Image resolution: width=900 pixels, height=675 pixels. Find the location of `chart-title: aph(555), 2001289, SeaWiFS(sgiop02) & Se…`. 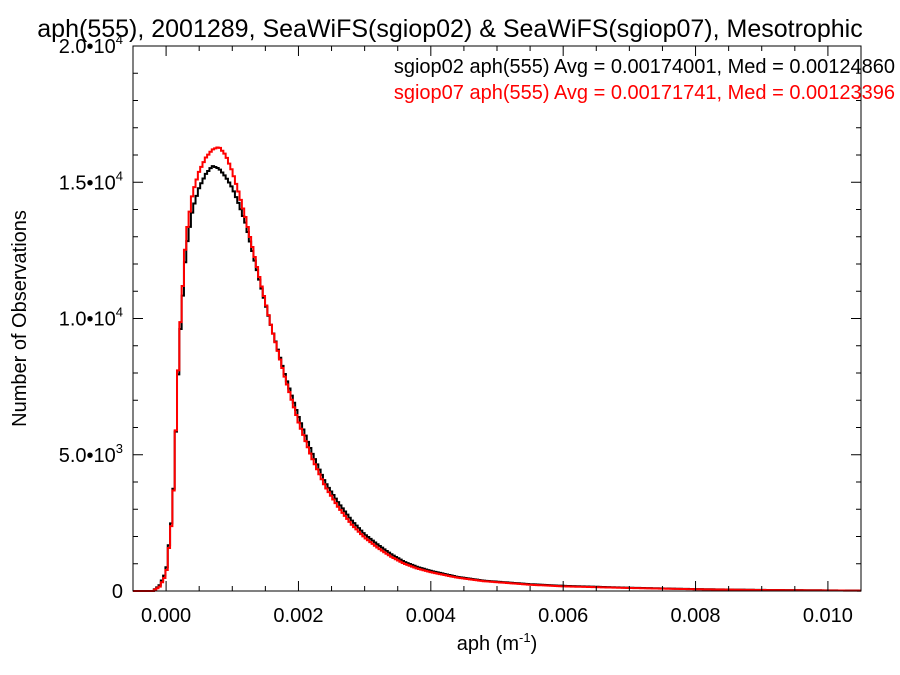

chart-title: aph(555), 2001289, SeaWiFS(sgiop02) & Se… is located at coordinates (449, 29).